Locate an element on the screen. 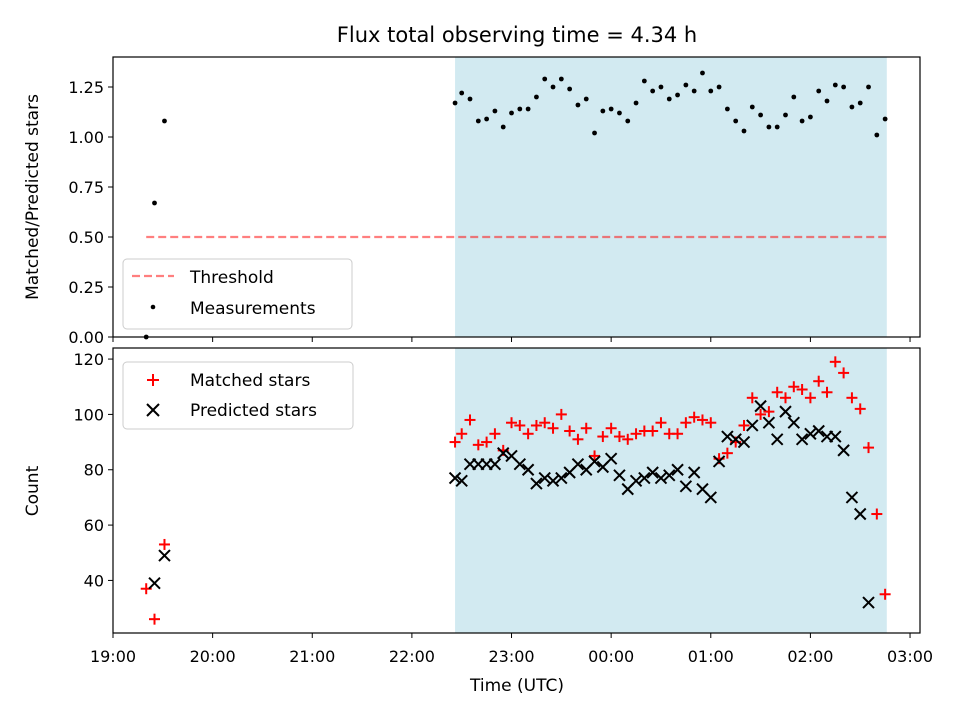 This screenshot has width=960, height=720. y-tick-label: 0.00 is located at coordinates (86, 337).